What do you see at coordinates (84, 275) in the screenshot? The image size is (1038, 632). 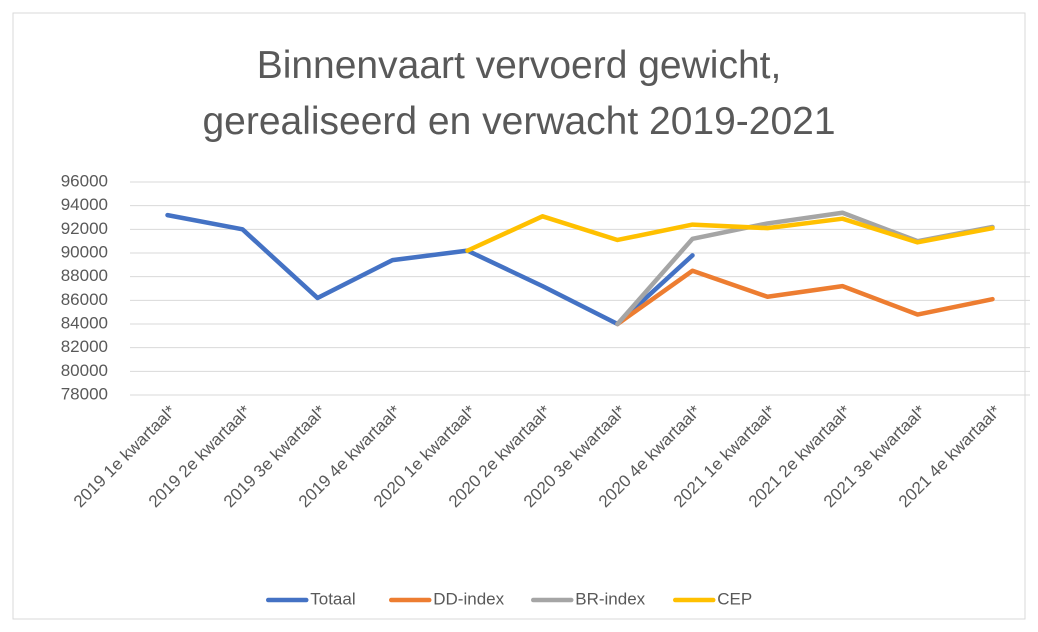 I see `y-tick-label: 88000` at bounding box center [84, 275].